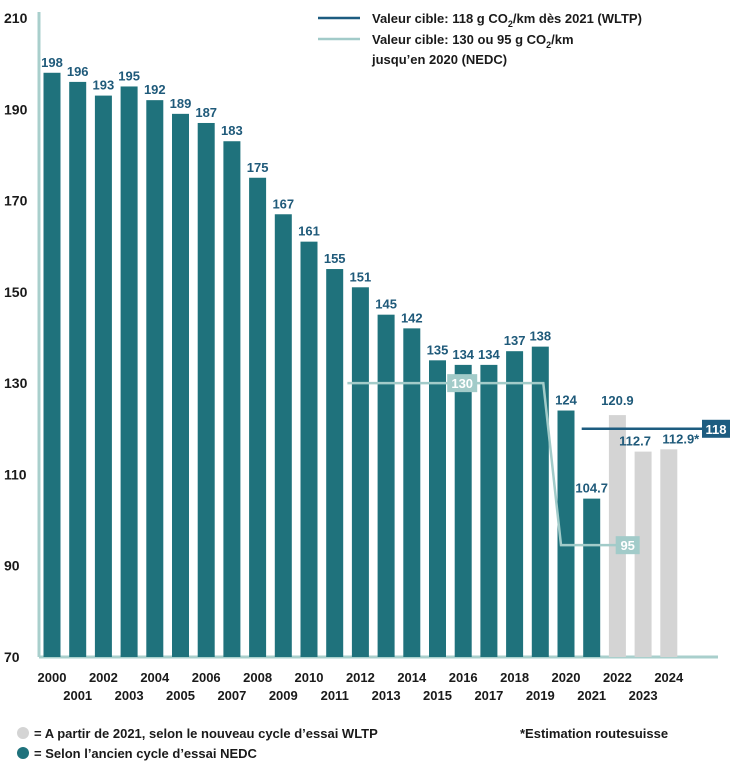 This screenshot has height=762, width=731. What do you see at coordinates (155, 677) in the screenshot?
I see `x-tick-label: 2004` at bounding box center [155, 677].